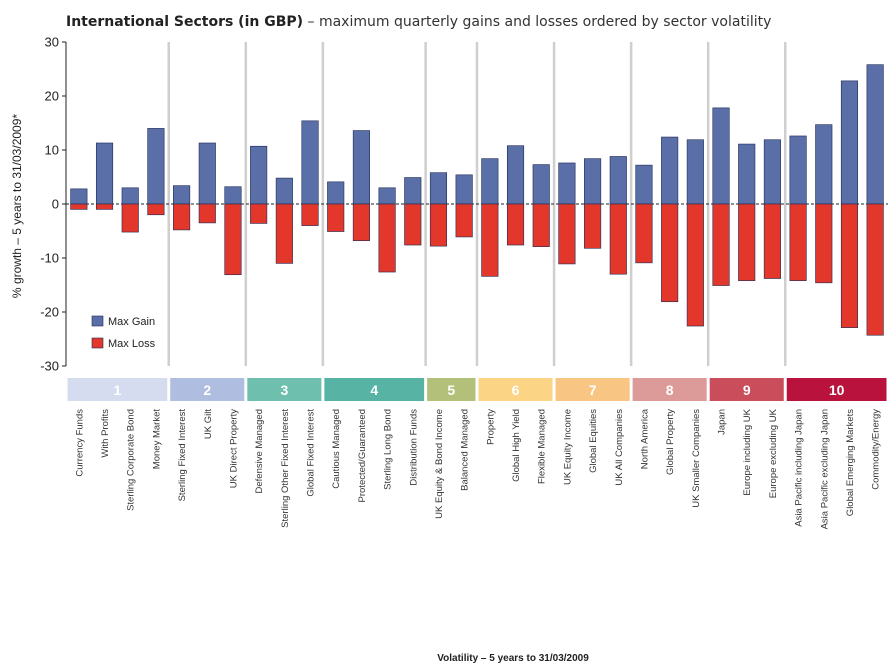 This screenshot has width=890, height=664. What do you see at coordinates (567, 447) in the screenshot?
I see `category-label: UK Equity Income` at bounding box center [567, 447].